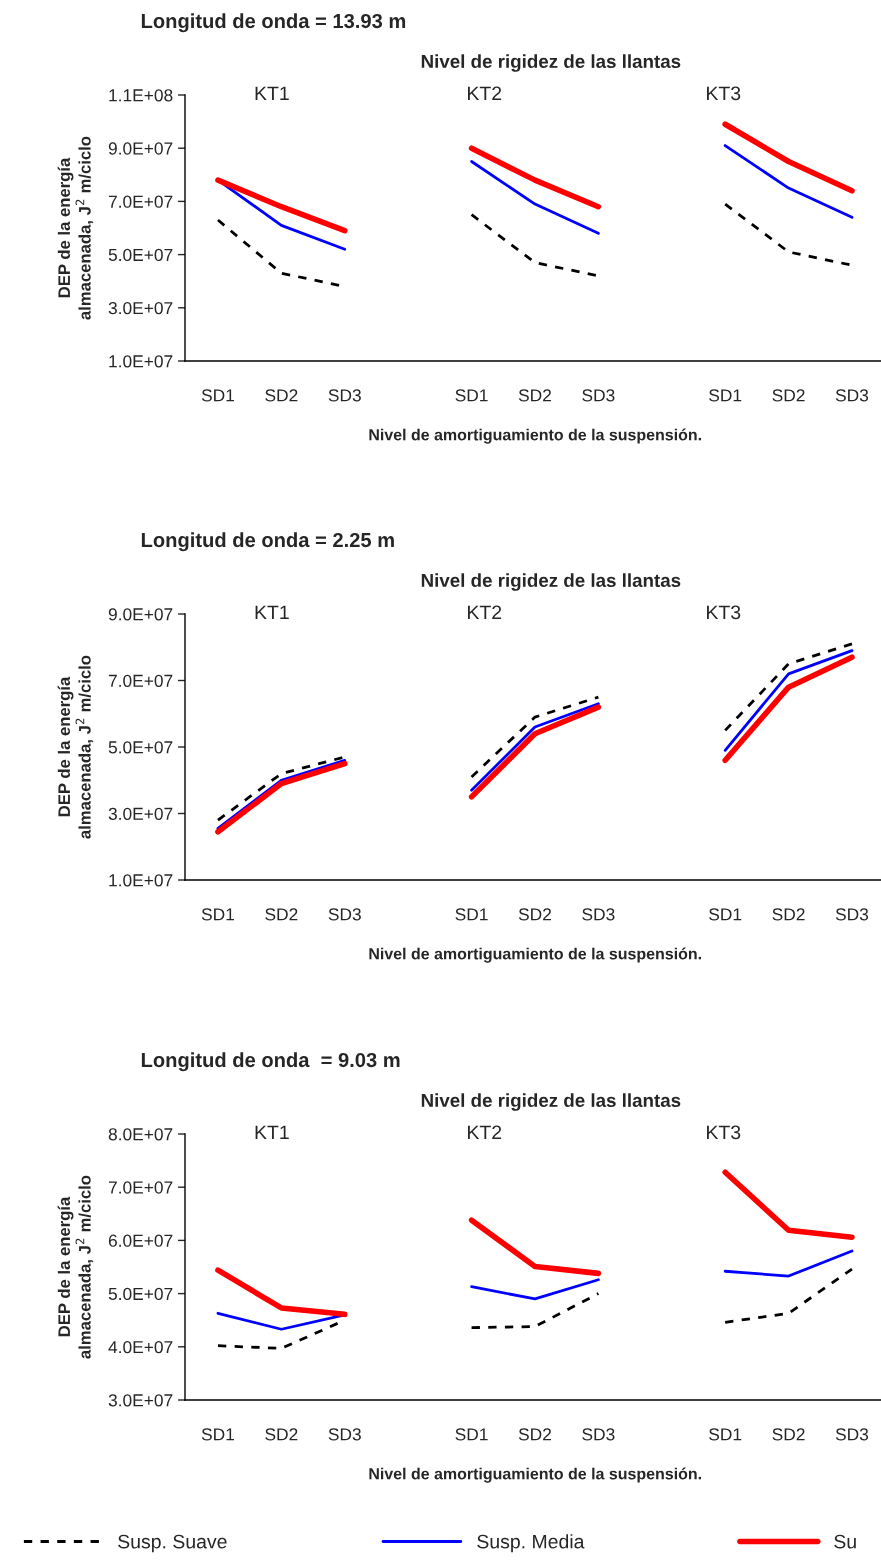 This screenshot has height=1564, width=881. Describe the element at coordinates (267, 542) in the screenshot. I see `chart-title: Longitud de onda = 2.25 m` at that location.